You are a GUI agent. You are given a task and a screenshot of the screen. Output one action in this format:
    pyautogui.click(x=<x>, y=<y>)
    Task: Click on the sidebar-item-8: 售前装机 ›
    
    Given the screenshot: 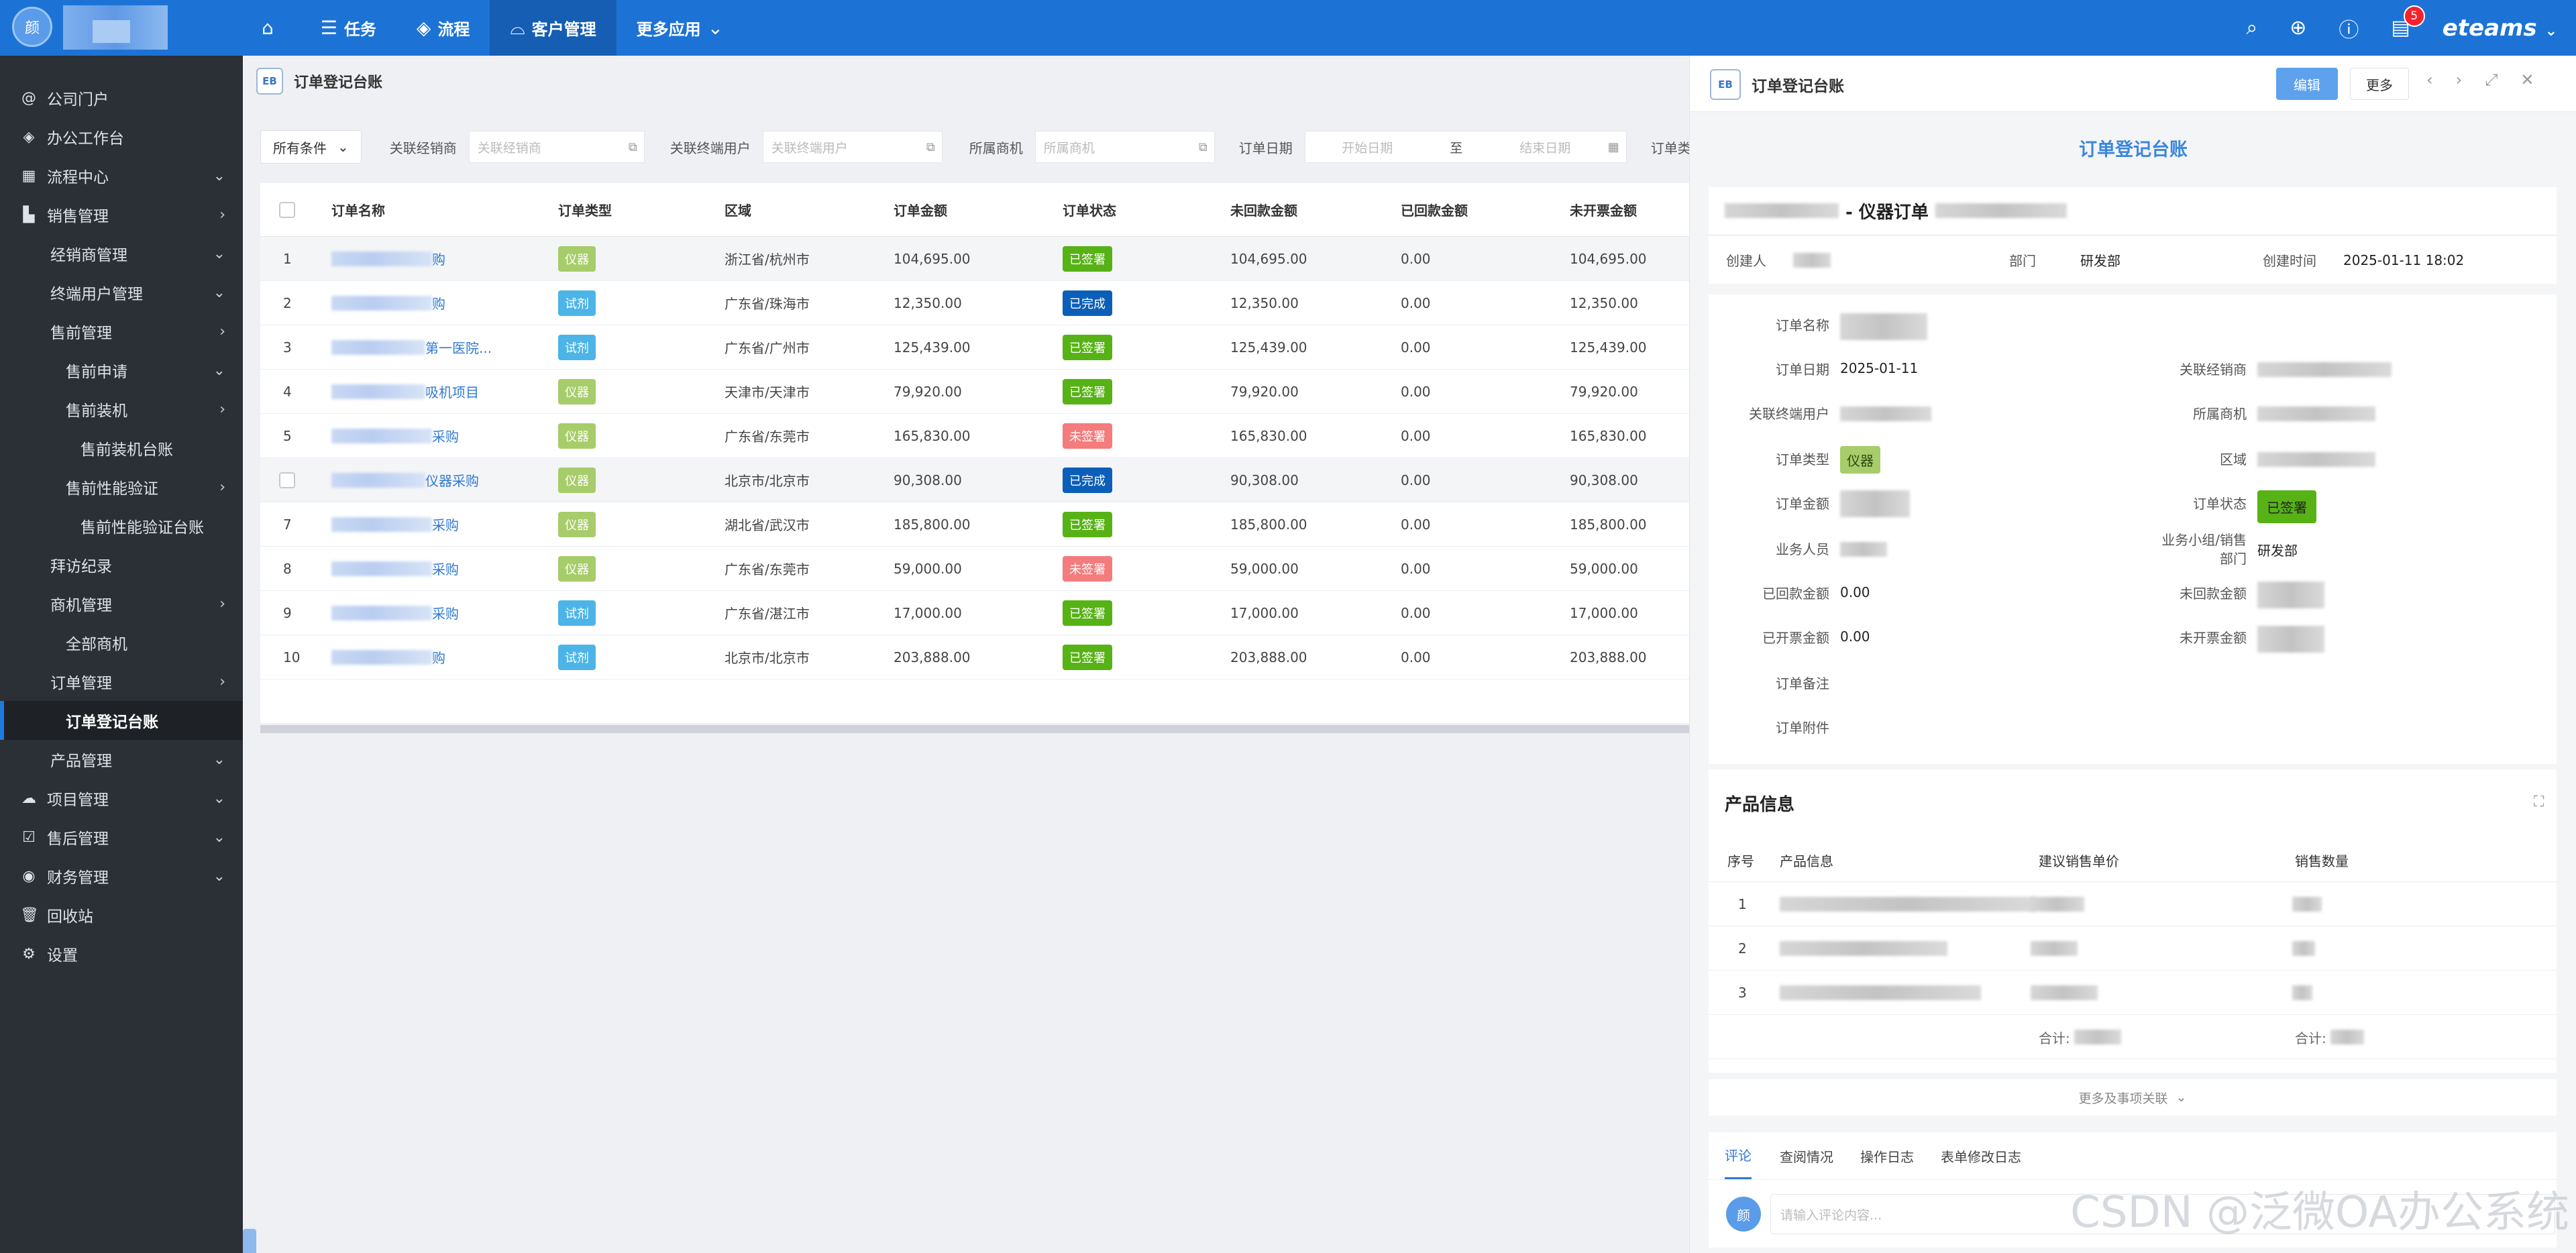 What is the action you would take?
    pyautogui.click(x=121, y=409)
    